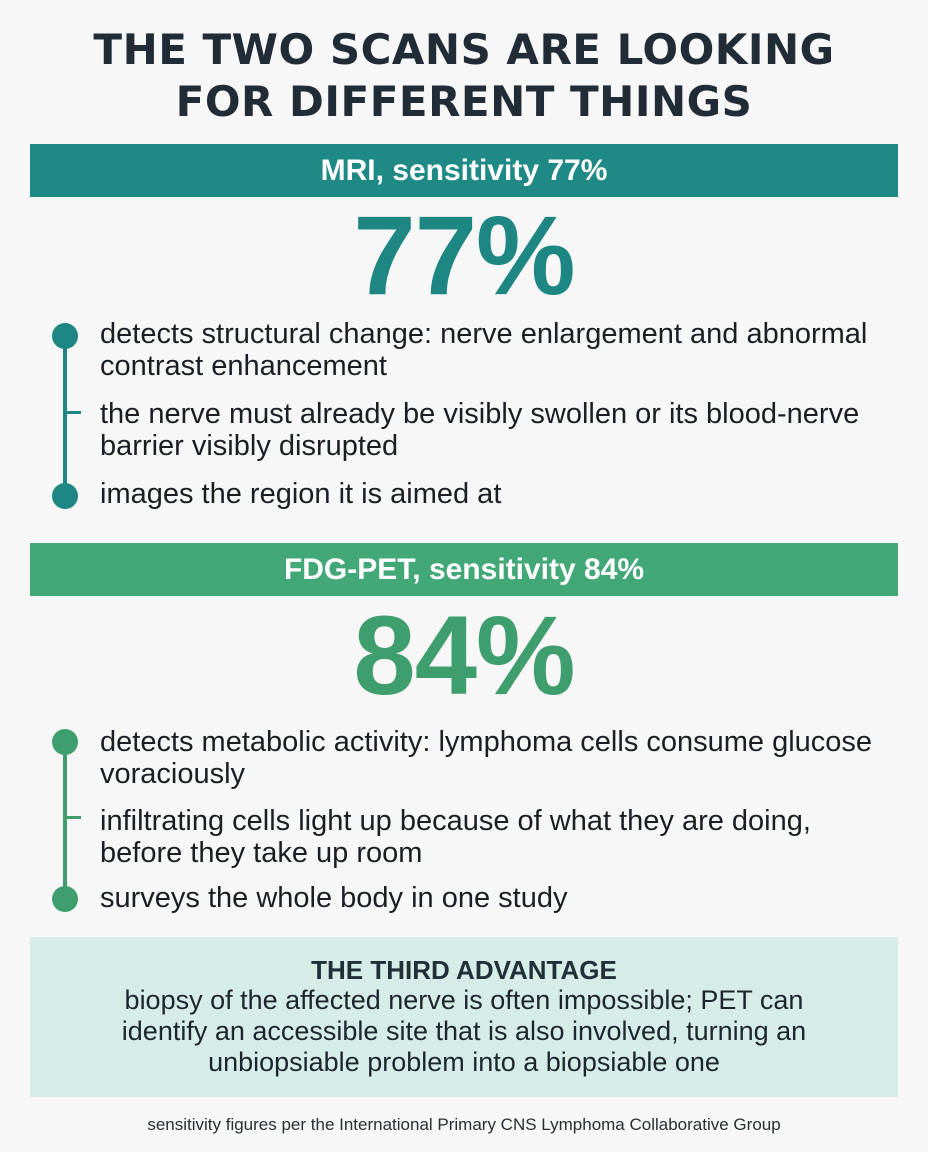 The height and width of the screenshot is (1152, 928). I want to click on mri-timeline-dot-top, so click(65, 336).